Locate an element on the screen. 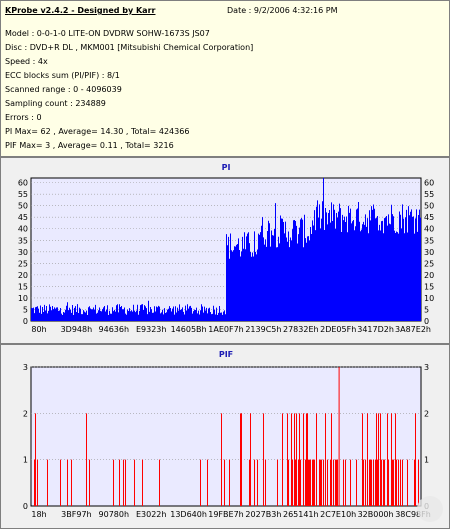 Image resolution: width=450 pixels, height=529 pixels. x-tick-label: 27832Eh is located at coordinates (301, 329).